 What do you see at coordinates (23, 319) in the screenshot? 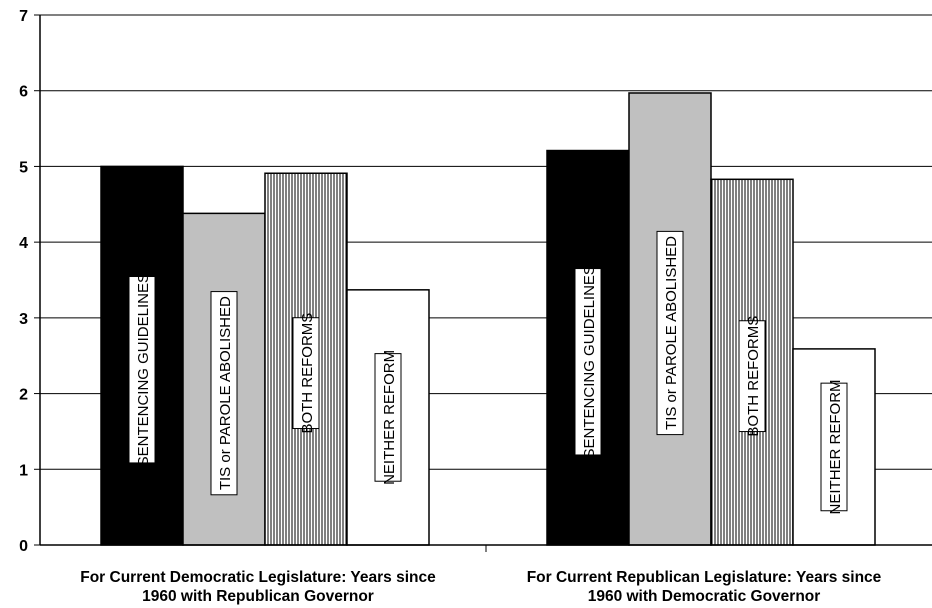
I see `y-tick-label: 3` at bounding box center [23, 319].